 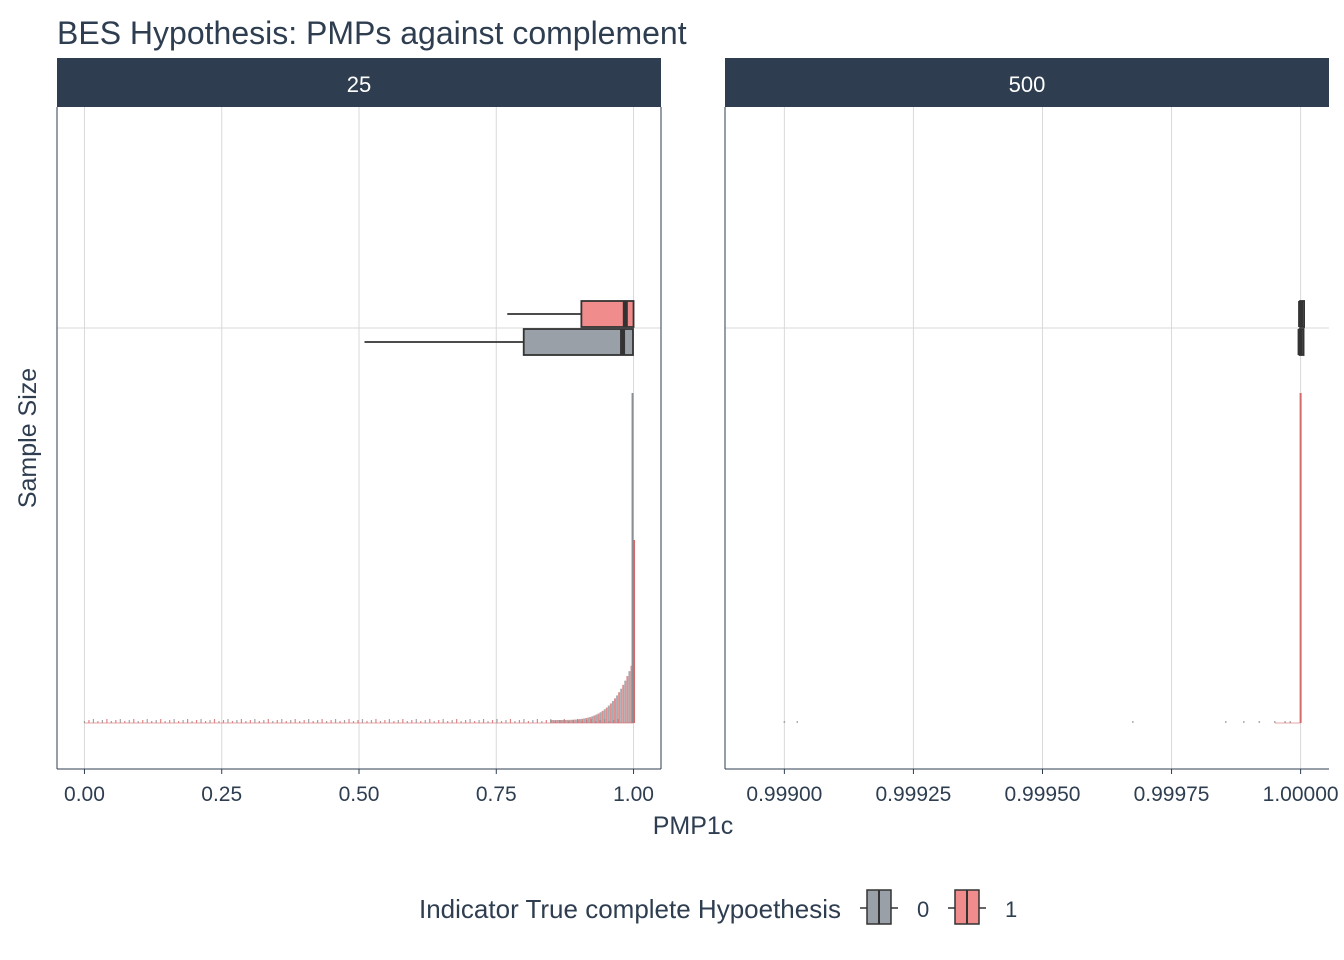 I want to click on chart-title: BES Hypothesis: PMPs against complement, so click(x=372, y=33).